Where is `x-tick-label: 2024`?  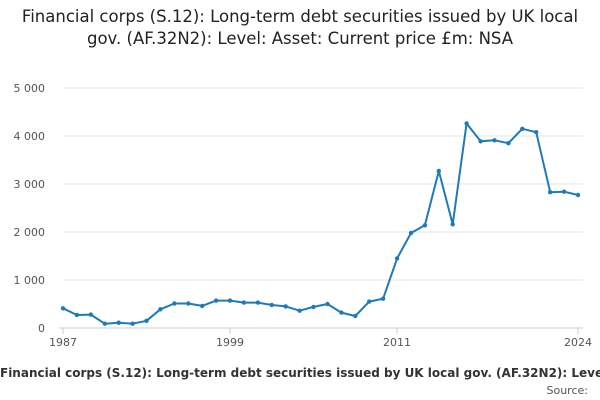 x-tick-label: 2024 is located at coordinates (578, 342).